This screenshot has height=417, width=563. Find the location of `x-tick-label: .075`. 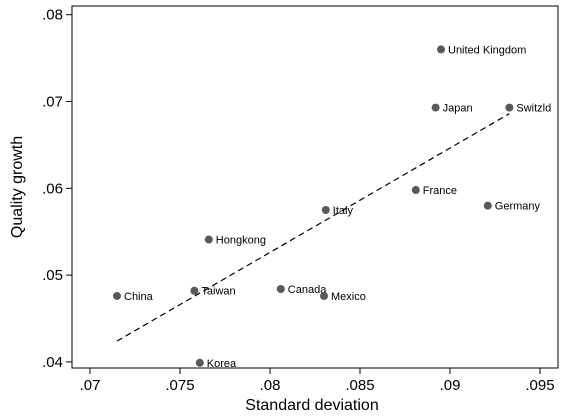

x-tick-label: .075 is located at coordinates (179, 385).